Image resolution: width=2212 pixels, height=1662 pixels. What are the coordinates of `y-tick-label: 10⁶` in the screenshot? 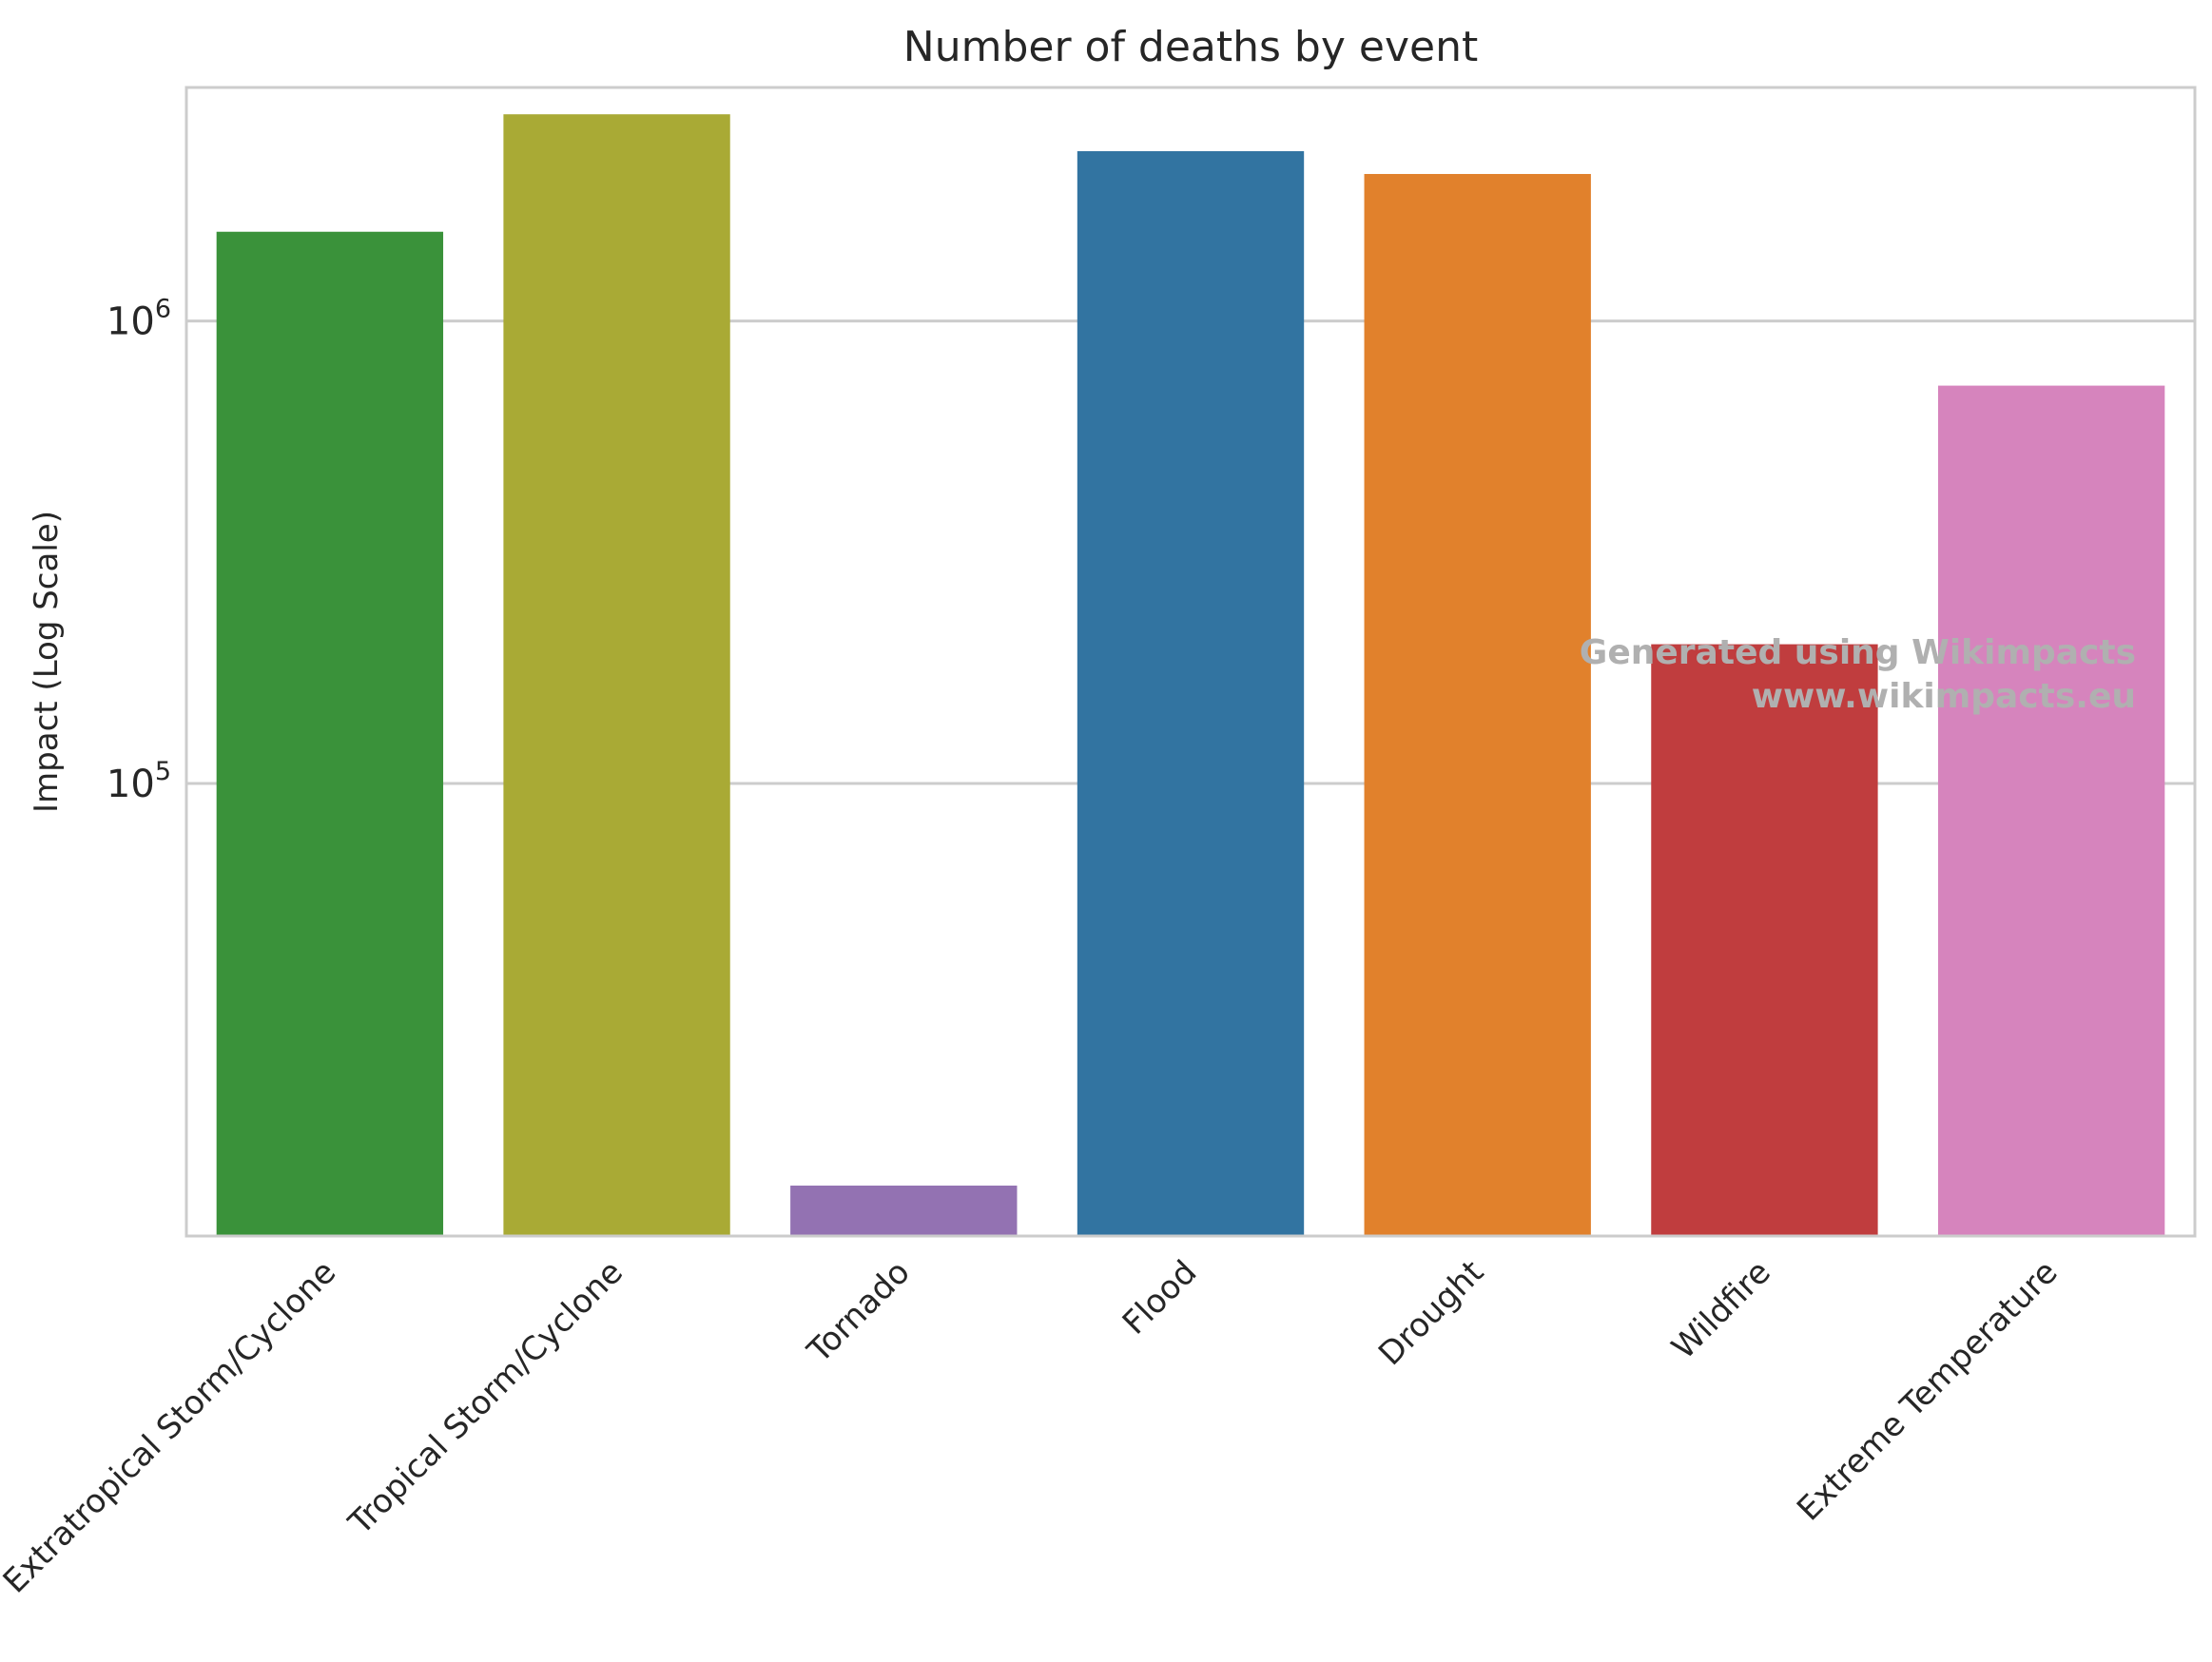 It's located at (139, 319).